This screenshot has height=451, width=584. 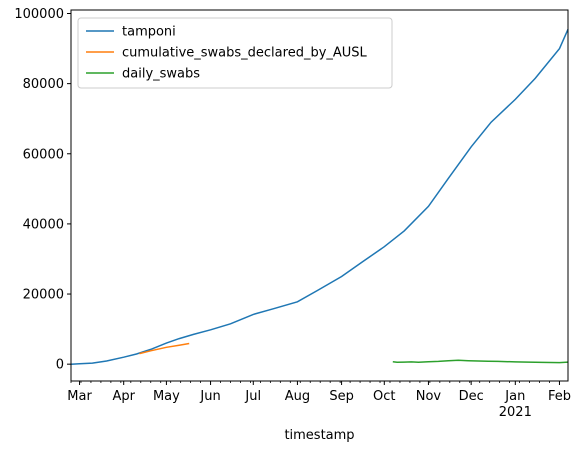 I want to click on y-tick-label: 100000, so click(x=39, y=14).